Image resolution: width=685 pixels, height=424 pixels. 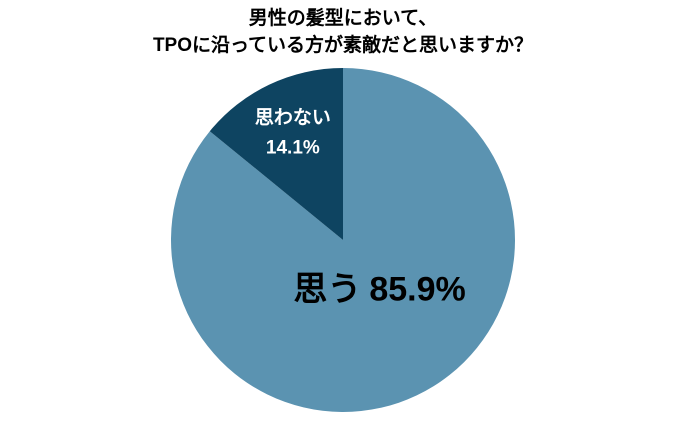 I want to click on value-label: 14.1%, so click(x=293, y=147).